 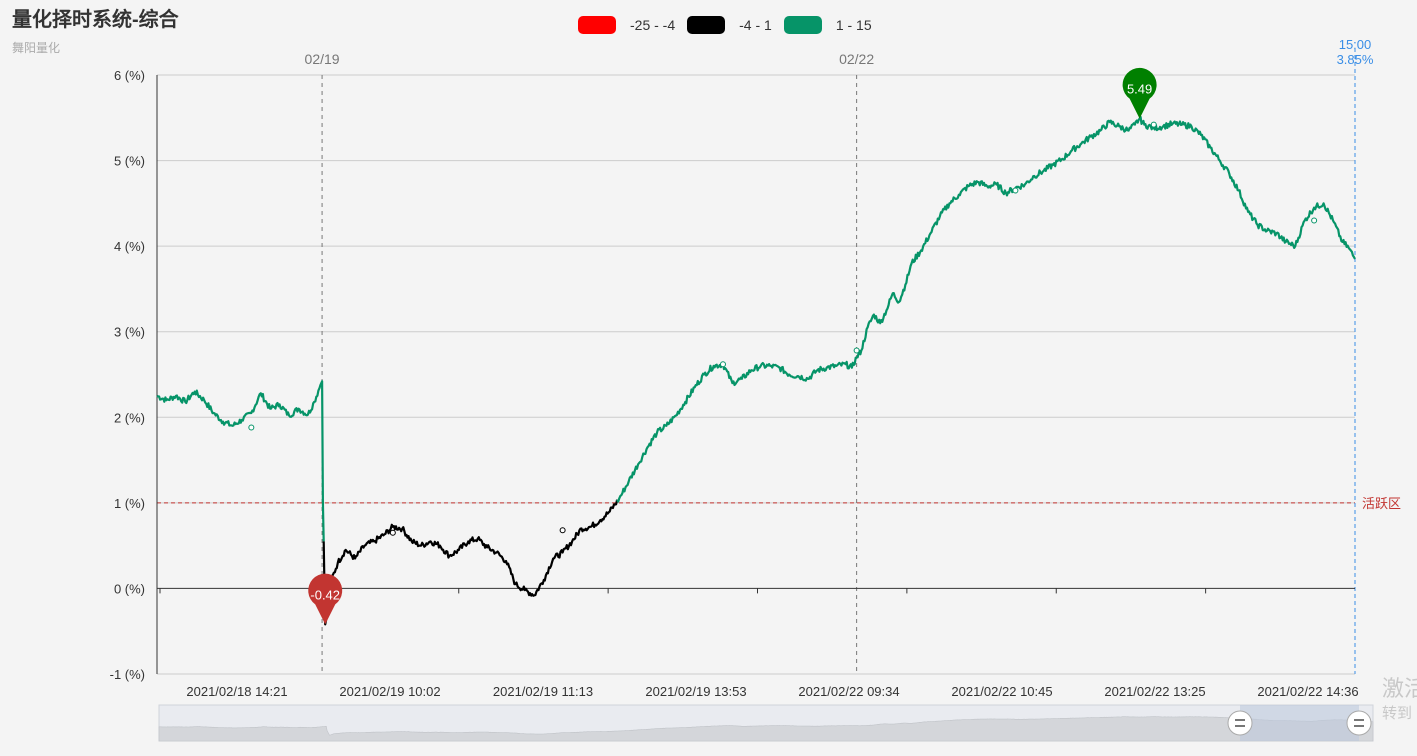 What do you see at coordinates (848, 691) in the screenshot?
I see `x-tick-label: 2021/02/22 09:34` at bounding box center [848, 691].